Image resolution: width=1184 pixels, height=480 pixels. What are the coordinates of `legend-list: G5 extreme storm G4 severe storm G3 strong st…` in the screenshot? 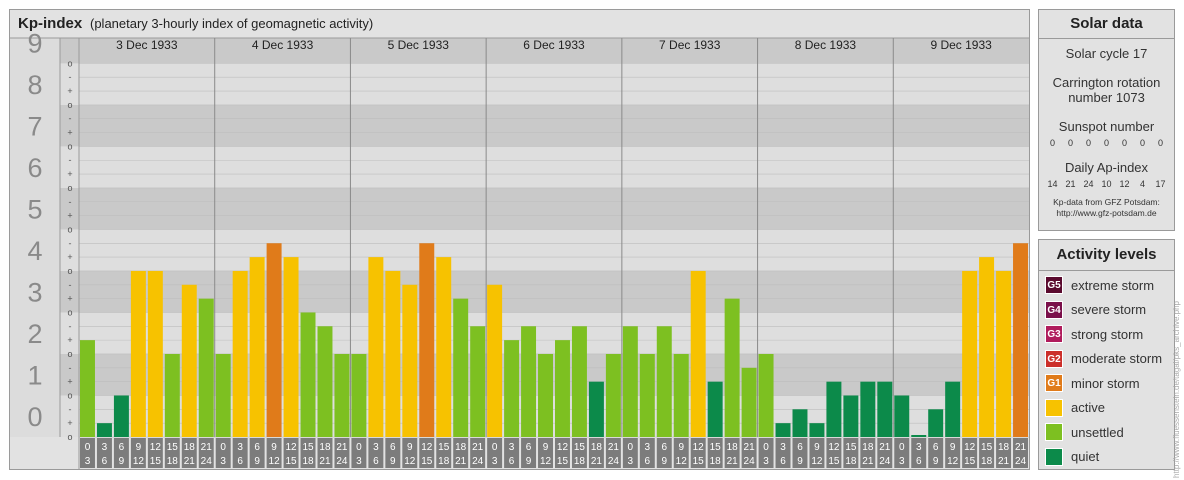 It's located at (1106, 370).